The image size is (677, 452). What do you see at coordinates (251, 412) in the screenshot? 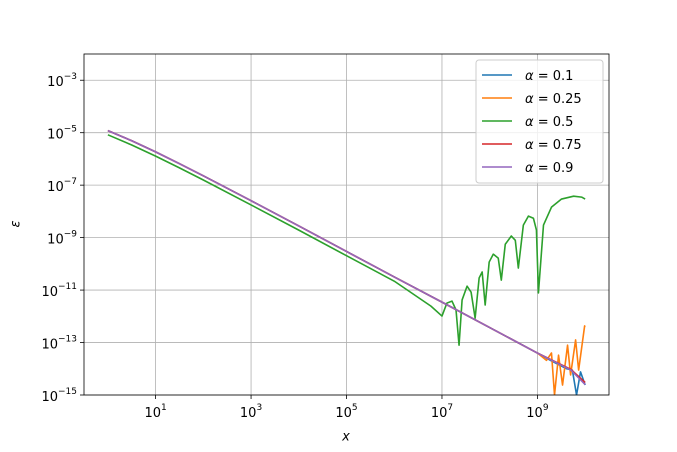
I see `x-tick-label: 10³` at bounding box center [251, 412].